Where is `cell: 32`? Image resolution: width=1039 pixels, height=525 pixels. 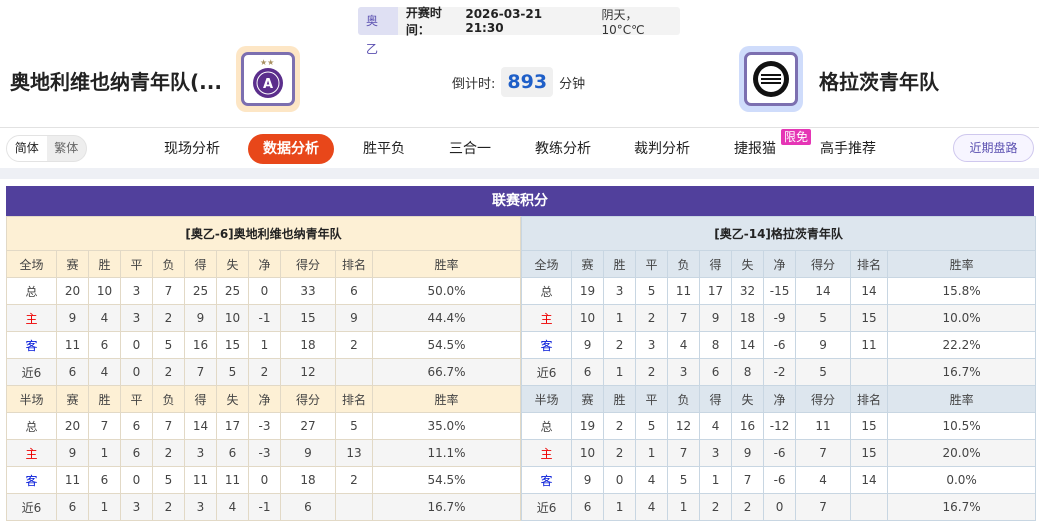 cell: 32 is located at coordinates (748, 291).